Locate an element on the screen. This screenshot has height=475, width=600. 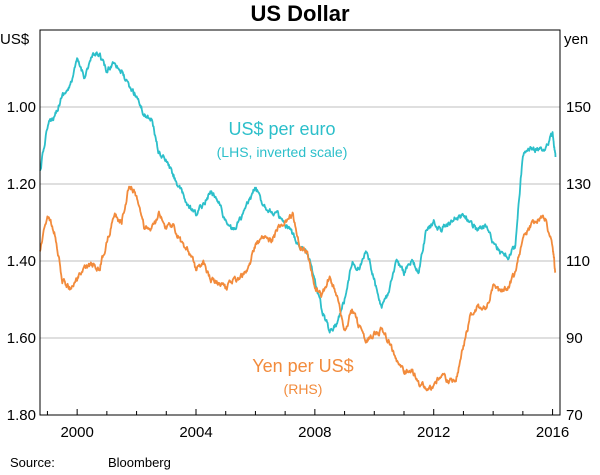
right-tick-label: 110 is located at coordinates (578, 261).